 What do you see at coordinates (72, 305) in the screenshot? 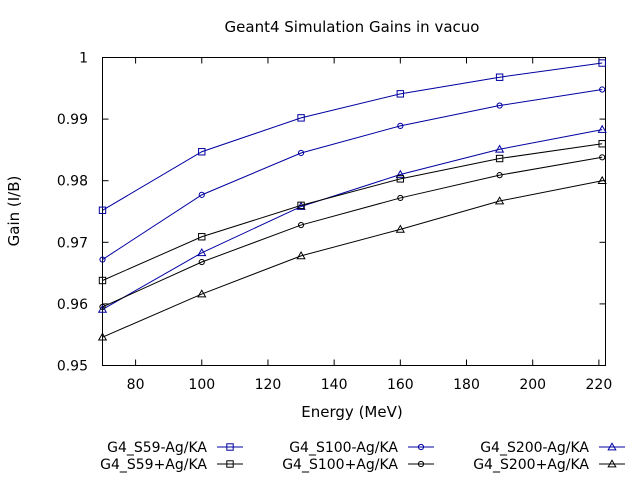
I see `y-tick-label: 0.96` at bounding box center [72, 305].